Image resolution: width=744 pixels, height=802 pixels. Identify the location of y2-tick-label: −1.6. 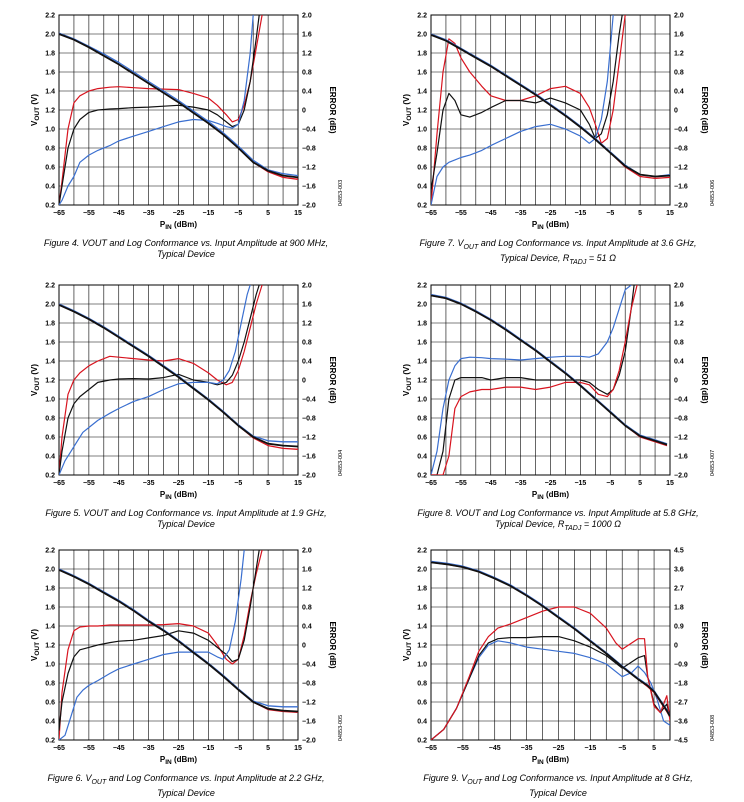
(309, 187).